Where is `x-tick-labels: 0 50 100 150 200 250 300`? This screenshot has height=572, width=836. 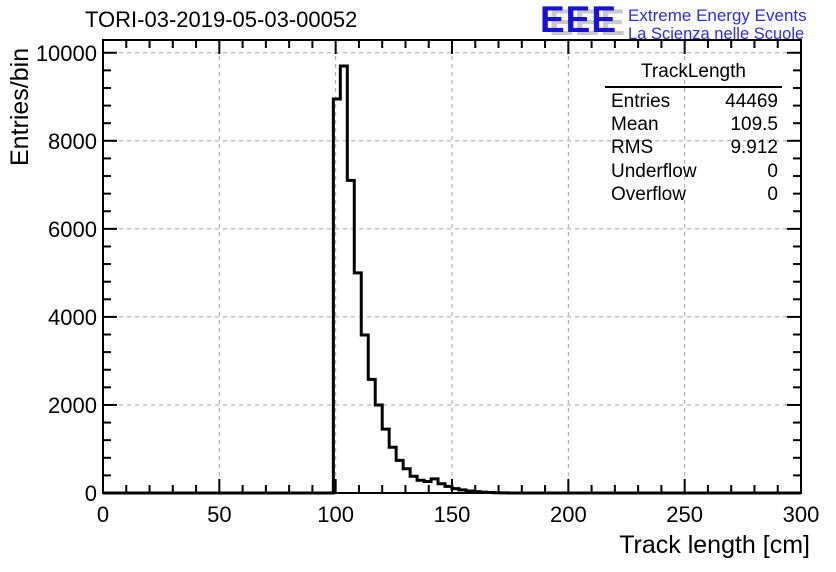 x-tick-labels: 0 50 100 150 200 250 300 is located at coordinates (458, 514).